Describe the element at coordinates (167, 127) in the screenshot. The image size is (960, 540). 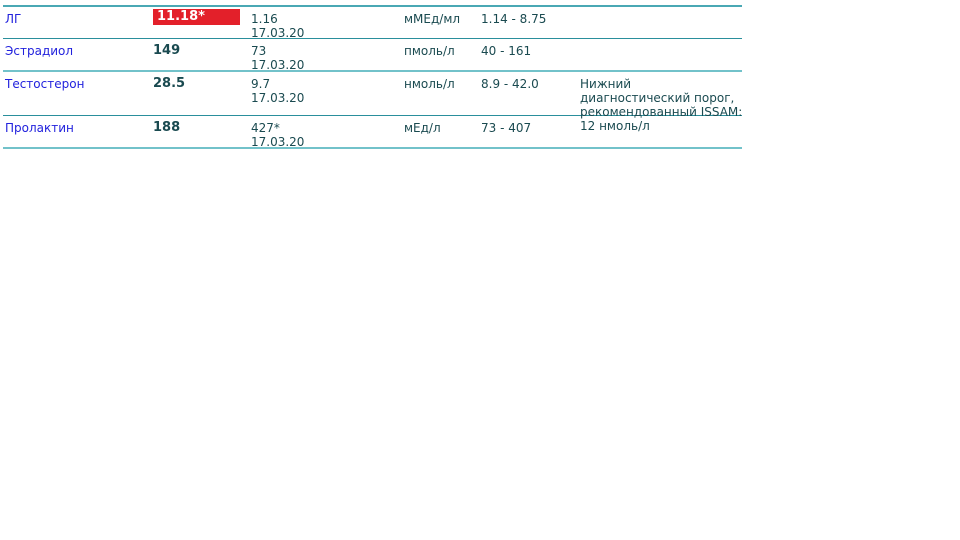
I see `result-value: 188` at that location.